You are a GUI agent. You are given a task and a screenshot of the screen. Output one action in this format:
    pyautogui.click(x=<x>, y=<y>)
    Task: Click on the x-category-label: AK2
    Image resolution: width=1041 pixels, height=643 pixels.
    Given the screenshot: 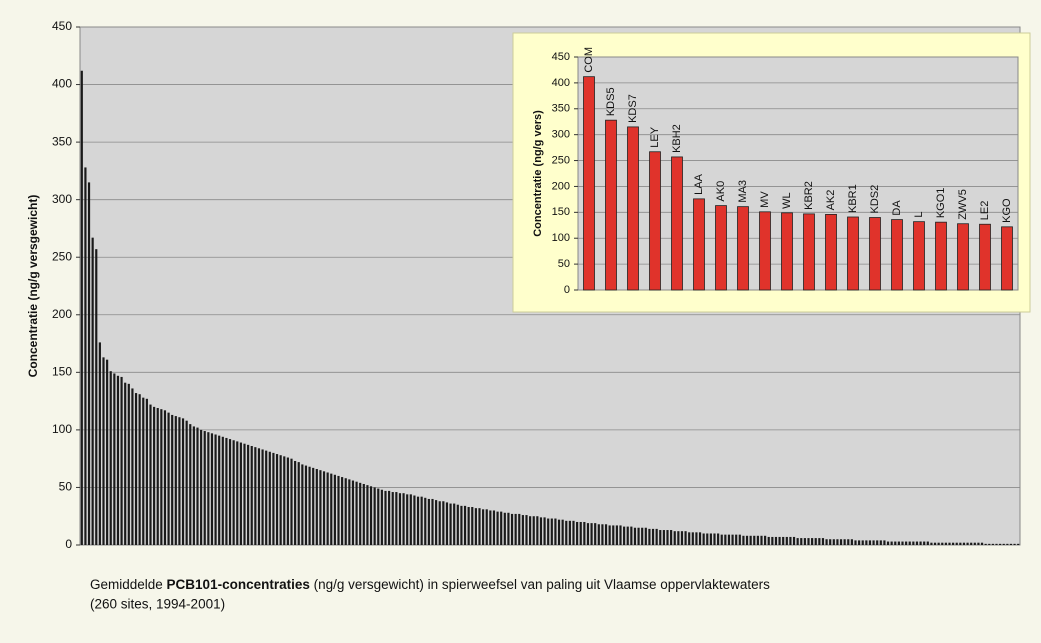 What is the action you would take?
    pyautogui.click(x=831, y=200)
    